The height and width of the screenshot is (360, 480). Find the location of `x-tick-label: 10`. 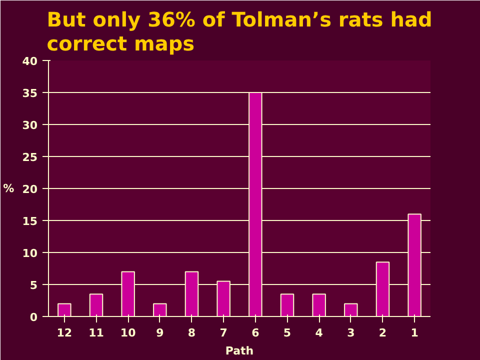

x-tick-label: 10 is located at coordinates (128, 333).